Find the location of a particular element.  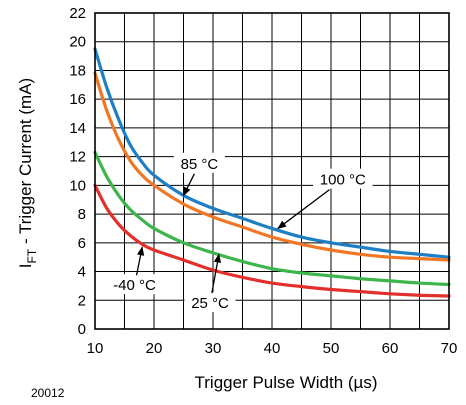

x-tick-label: 30 is located at coordinates (213, 348).